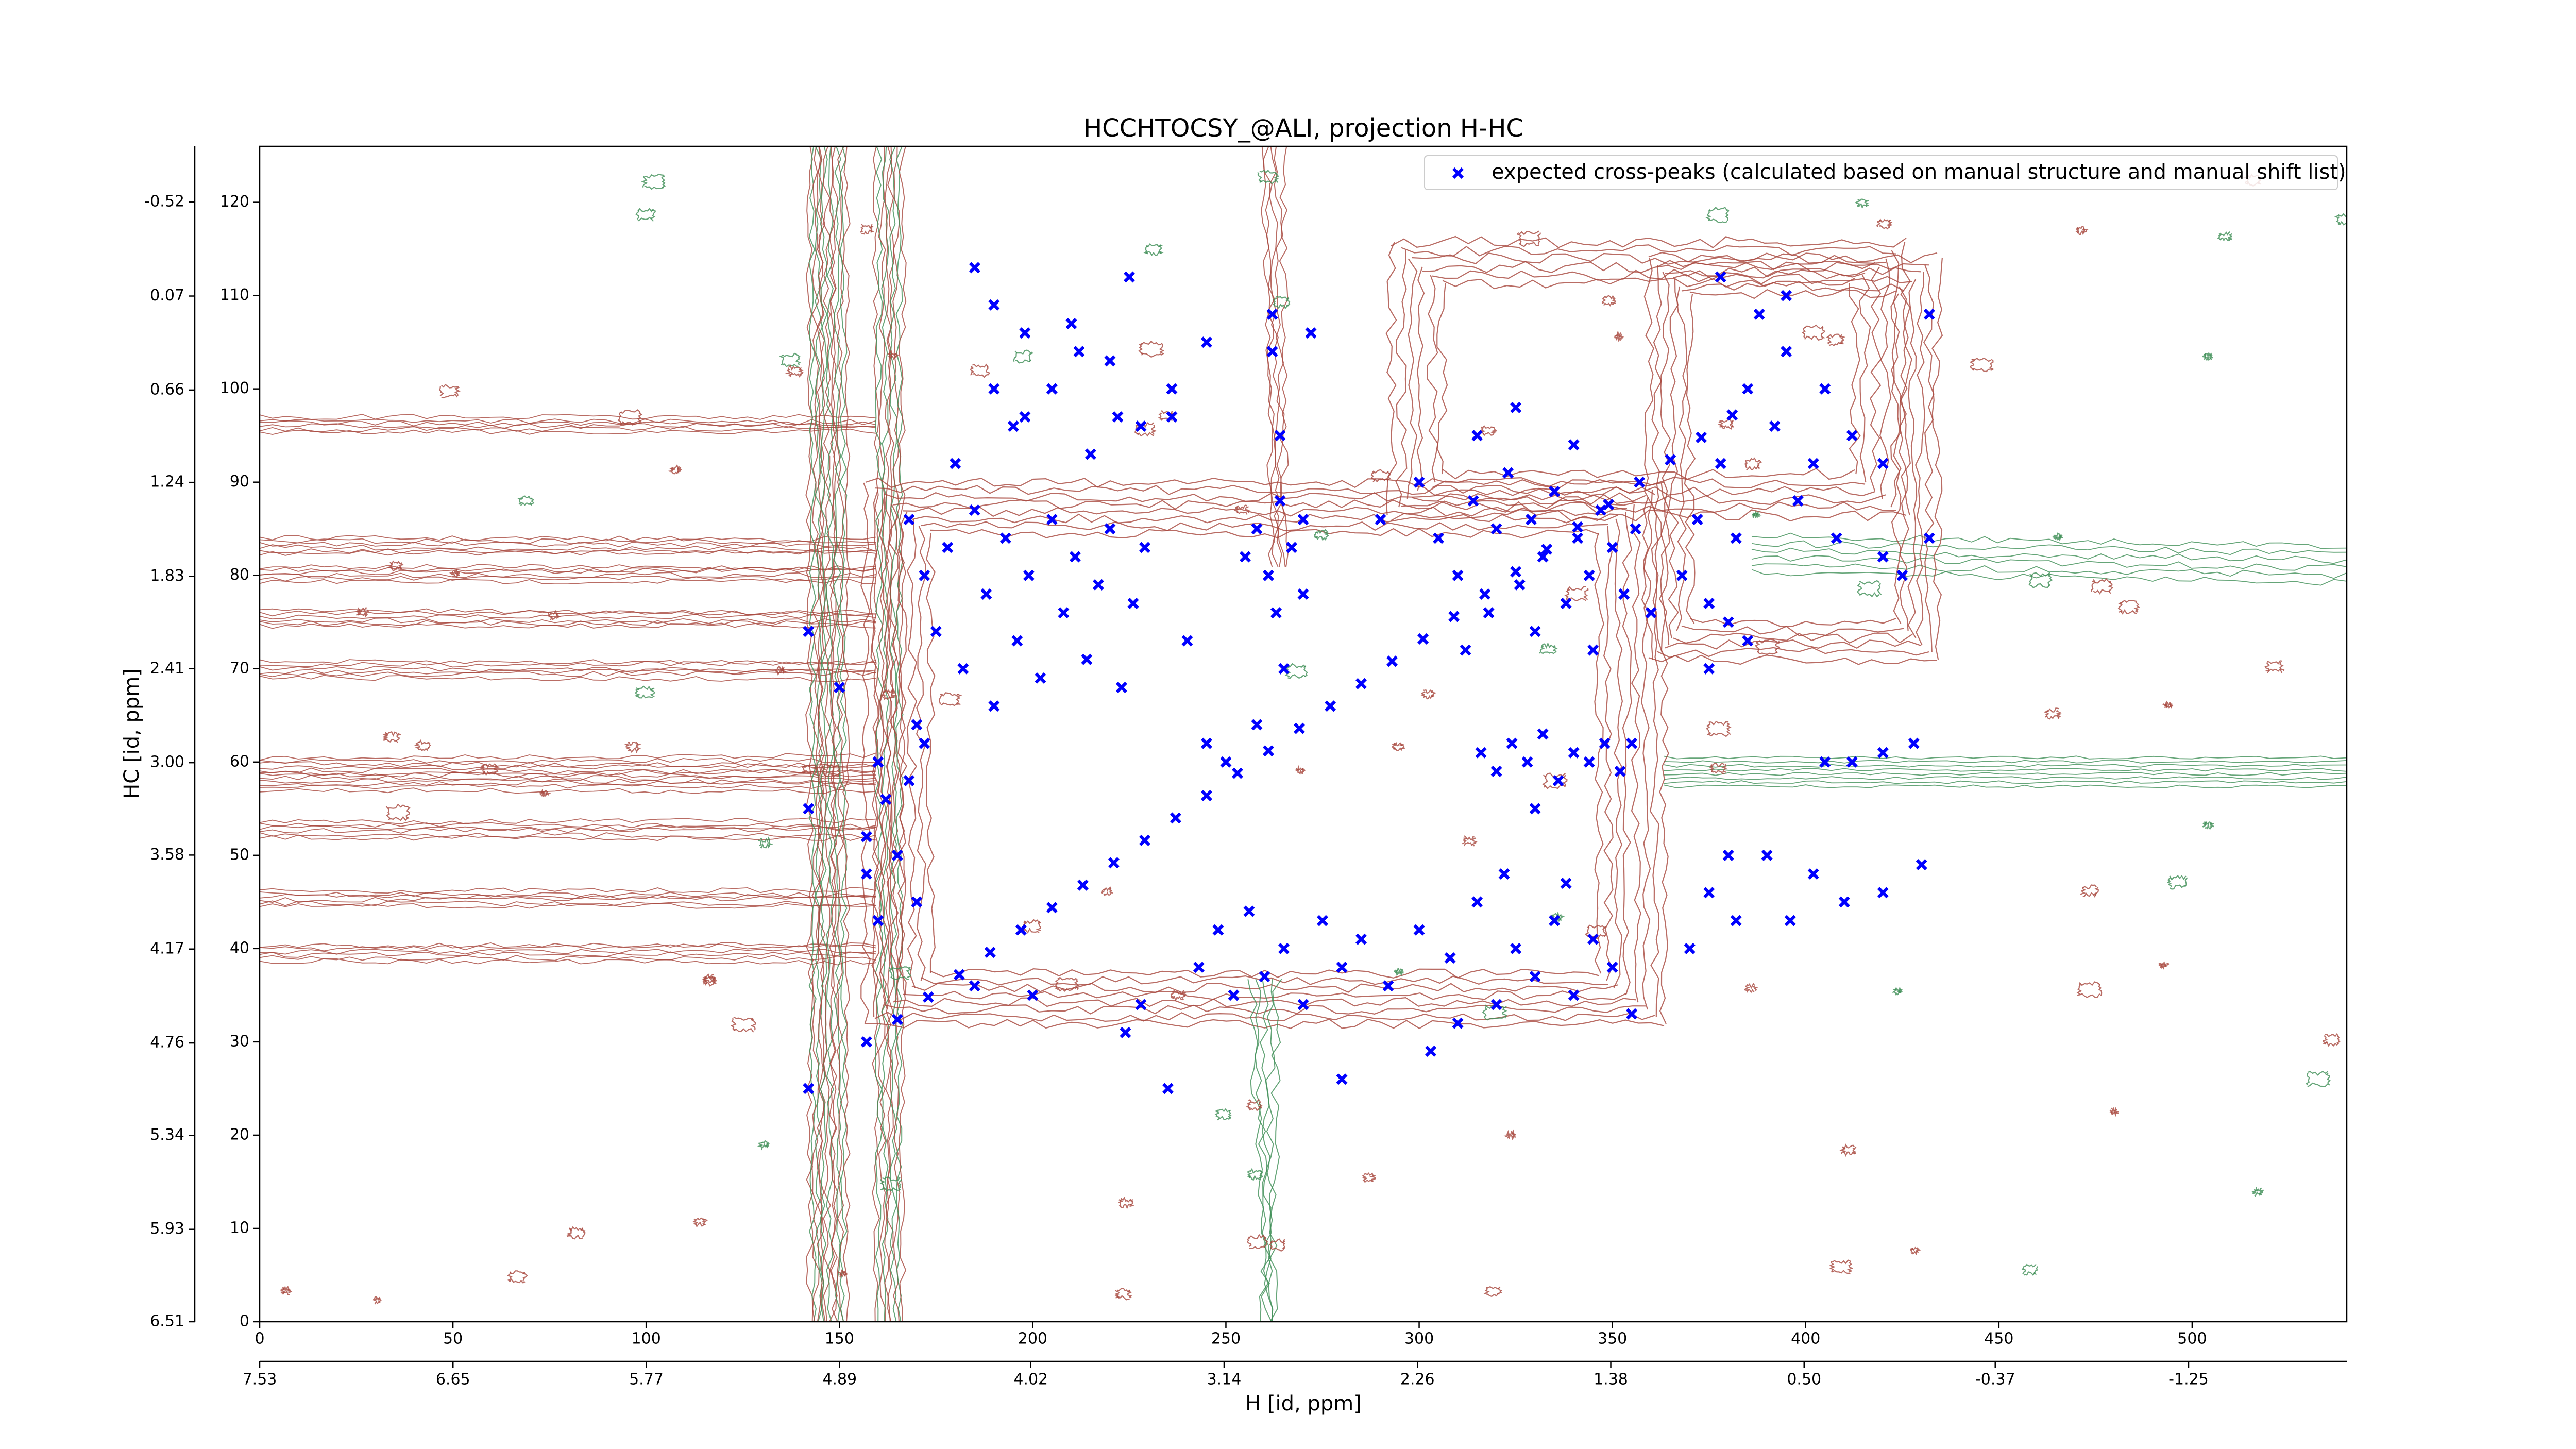 This screenshot has width=2576, height=1449. Describe the element at coordinates (167, 1321) in the screenshot. I see `y2-tick-label: 6.51` at that location.